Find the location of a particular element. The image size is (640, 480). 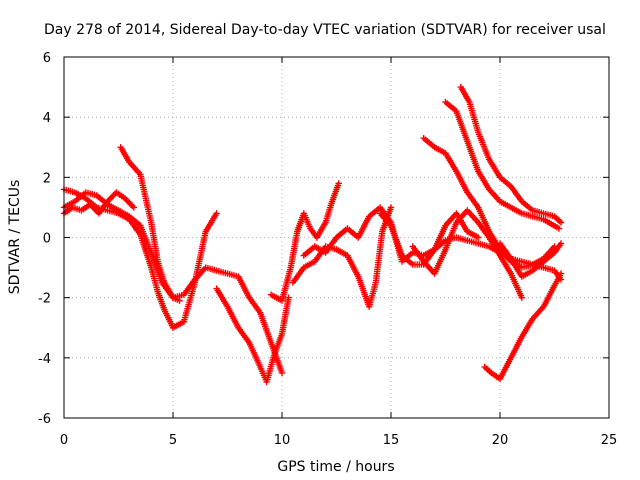

y-axis-label: SDTVAR / TECUs is located at coordinates (15, 237).